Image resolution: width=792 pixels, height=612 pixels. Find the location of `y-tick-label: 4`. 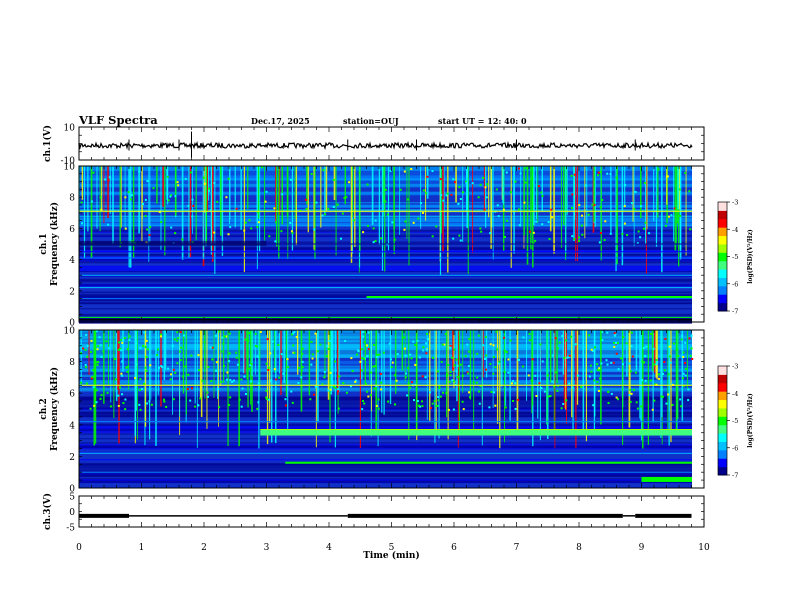

y-tick-label: 4 is located at coordinates (72, 261).